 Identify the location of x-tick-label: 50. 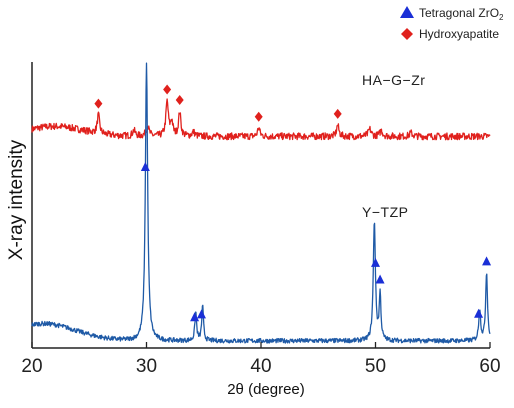
(375, 366).